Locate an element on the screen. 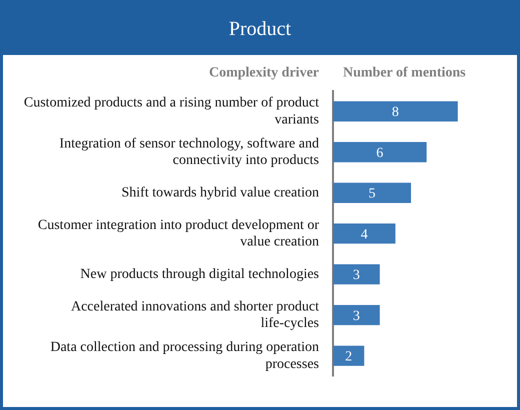  y-tick-label: Customer integration into product development or value creation is located at coordinates (179, 234).